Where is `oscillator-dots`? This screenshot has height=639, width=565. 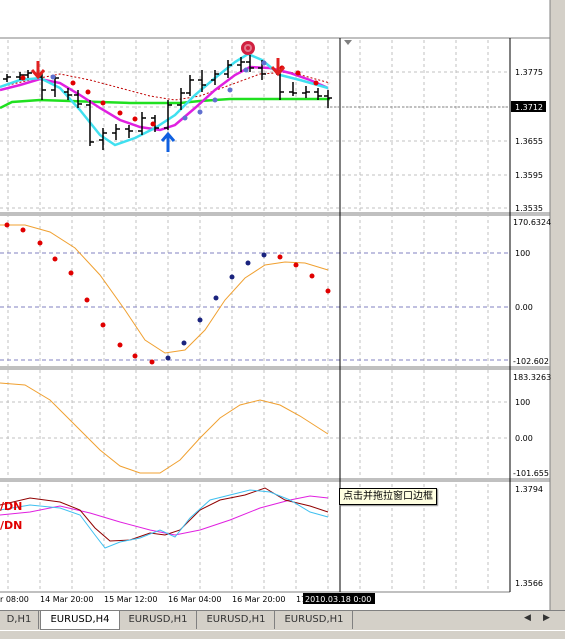 oscillator-dots is located at coordinates (167, 293).